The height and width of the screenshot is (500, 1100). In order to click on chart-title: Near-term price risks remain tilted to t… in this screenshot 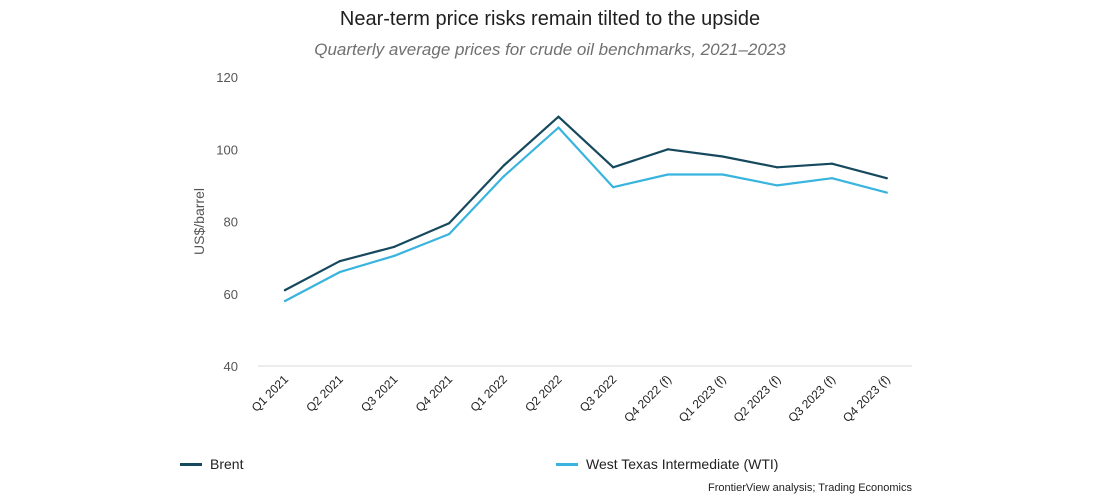, I will do `click(550, 19)`.